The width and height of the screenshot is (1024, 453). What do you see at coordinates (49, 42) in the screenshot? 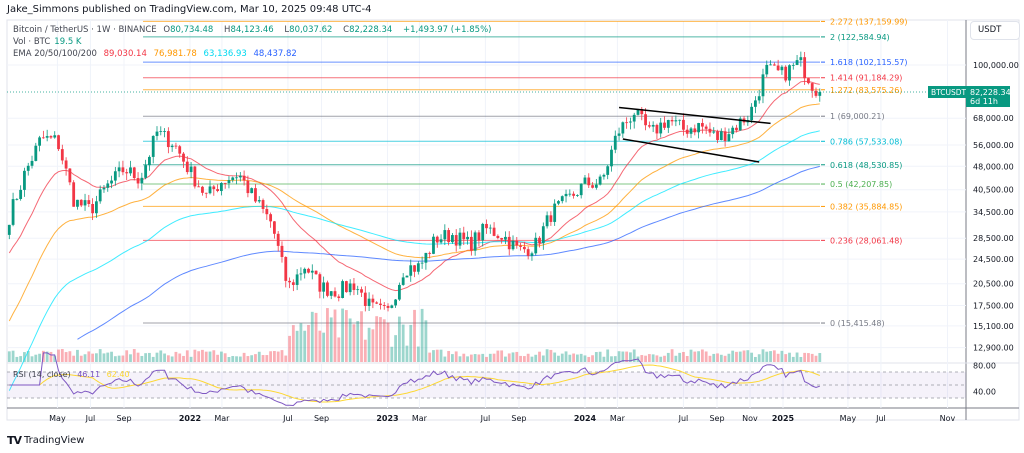
I see `volume-legend: Vol · BTC 19.5 K` at bounding box center [49, 42].